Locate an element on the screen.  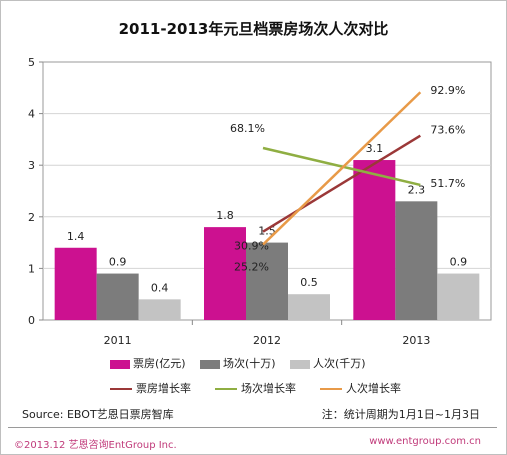
y-tick-label: 1 is located at coordinates (31, 268).